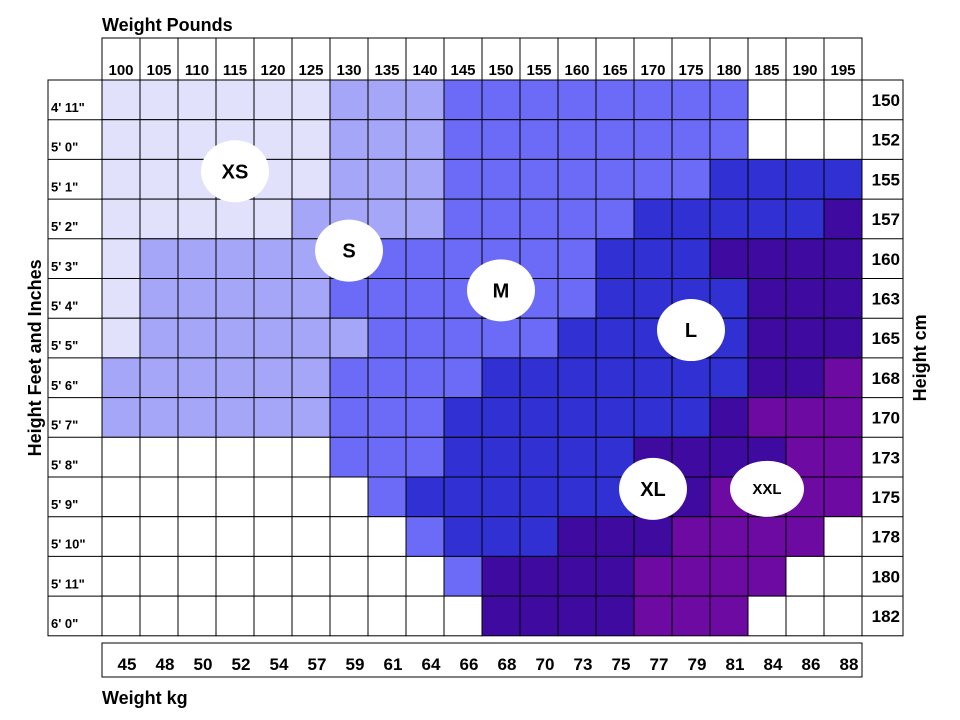  I want to click on size-label-text: XXL, so click(766, 489).